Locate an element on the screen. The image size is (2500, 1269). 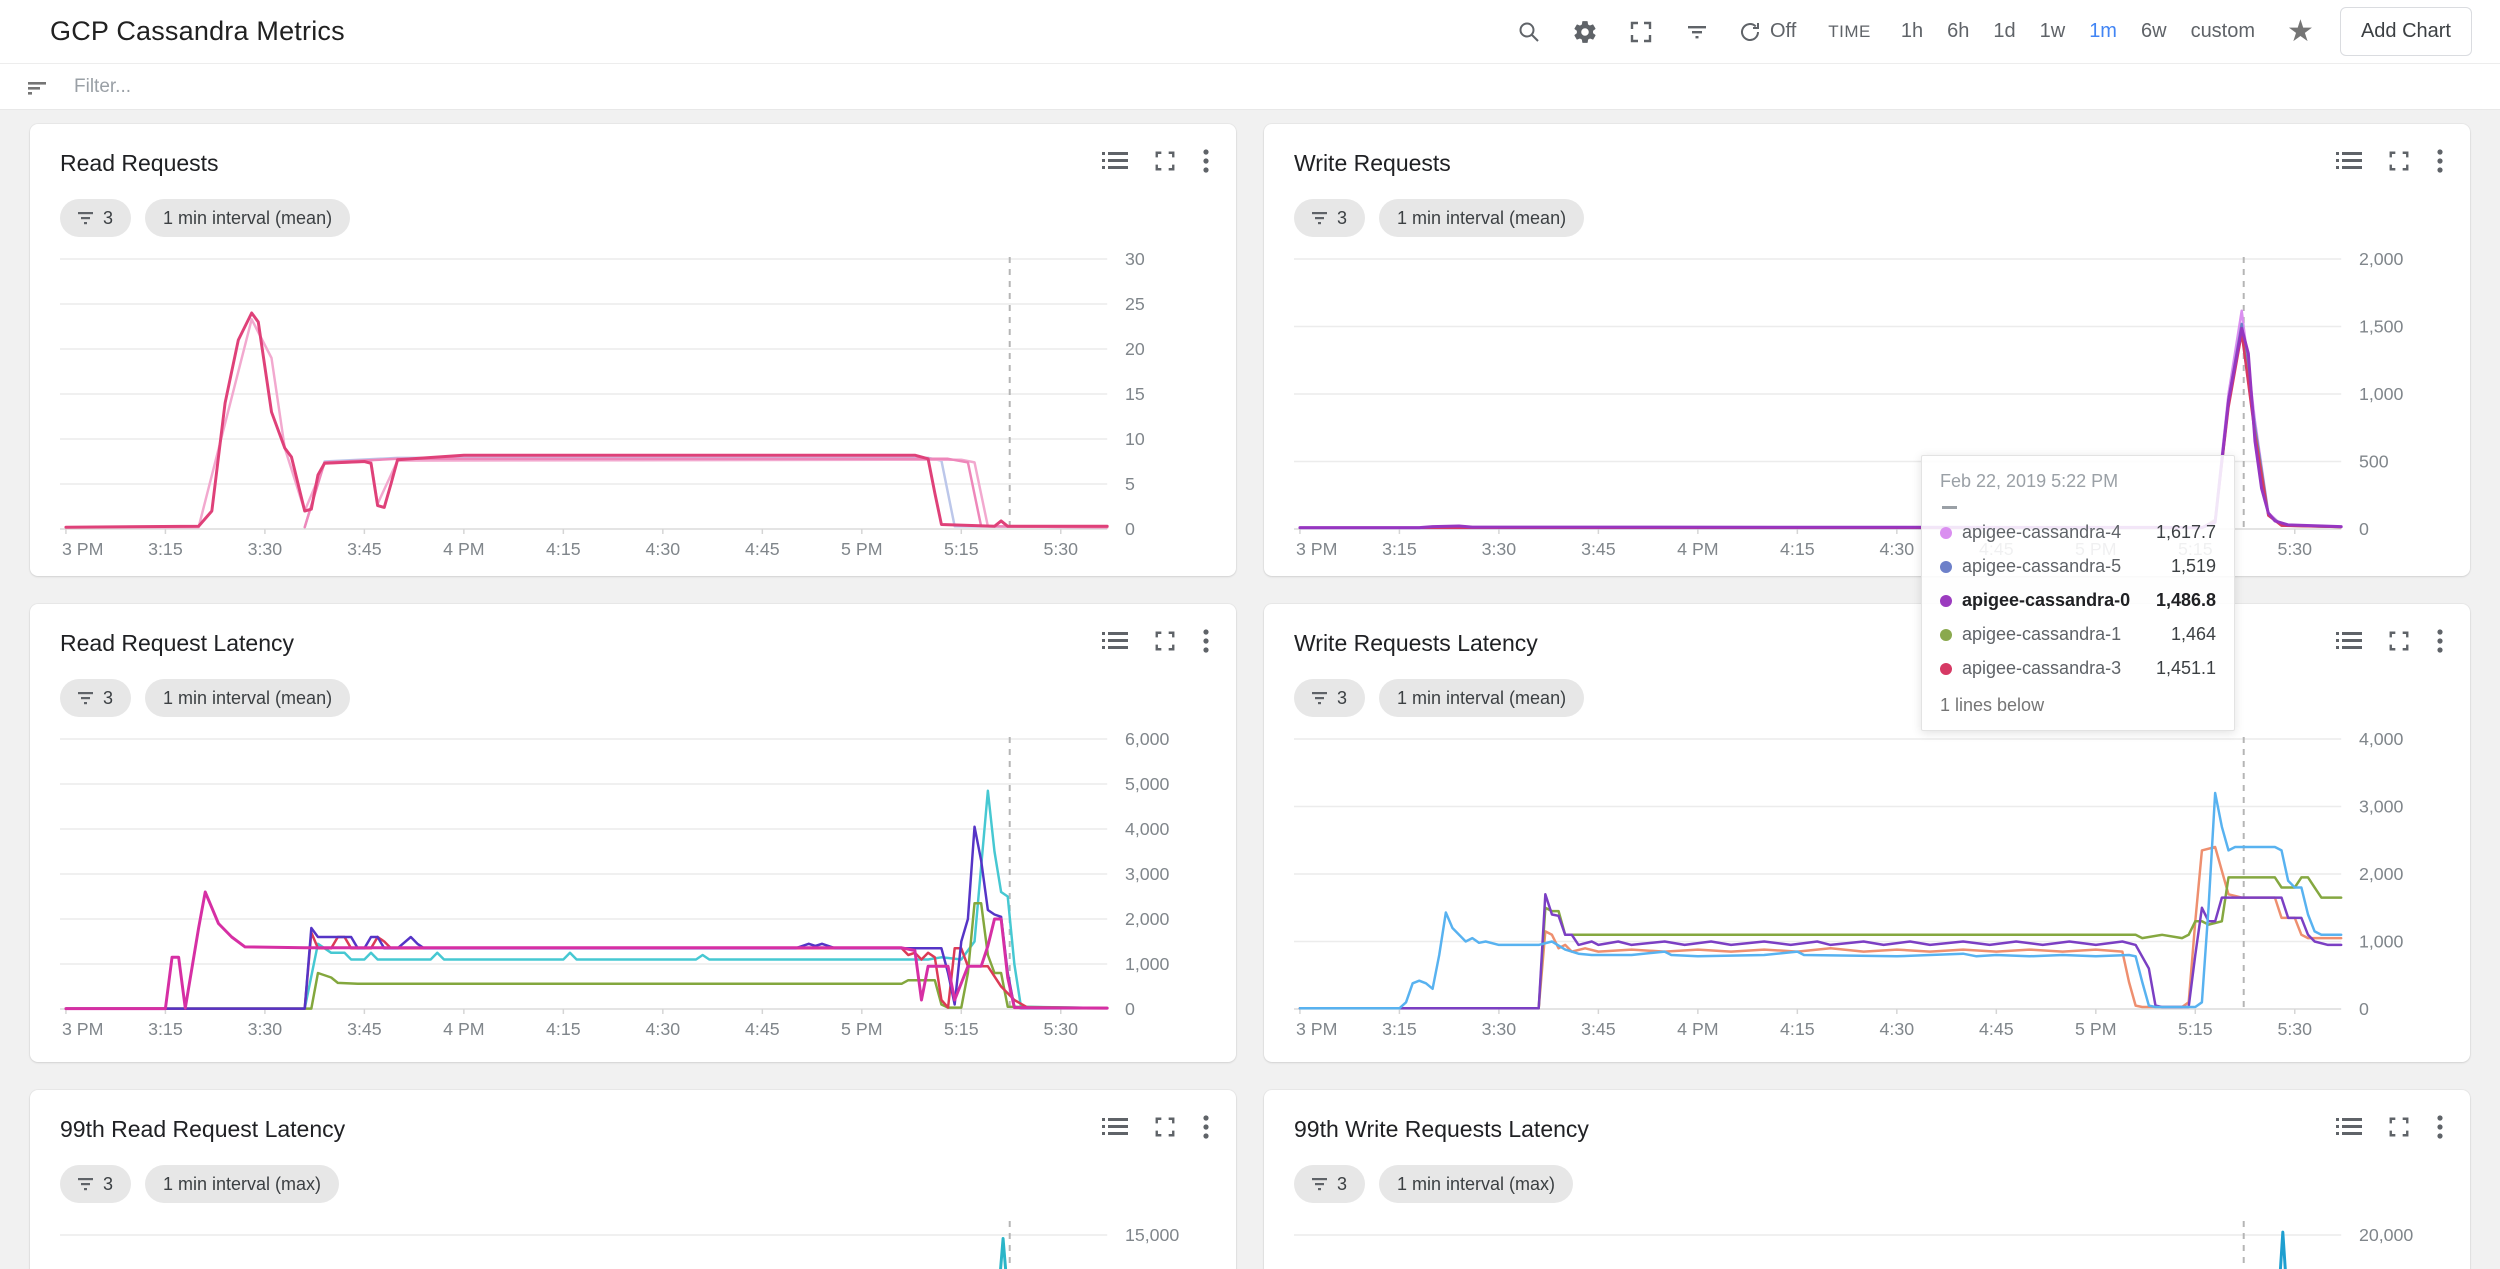
tooltip-row: apigee-cassandra-5 1,519 is located at coordinates (2078, 566).